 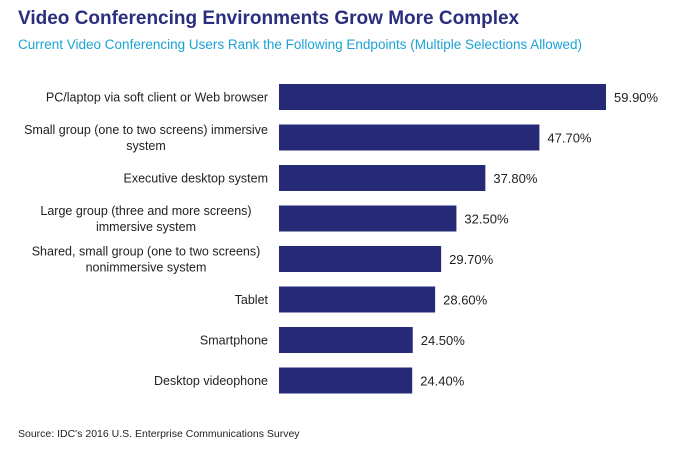 What do you see at coordinates (157, 98) in the screenshot?
I see `category-label: PC/laptop via soft client or Web browser` at bounding box center [157, 98].